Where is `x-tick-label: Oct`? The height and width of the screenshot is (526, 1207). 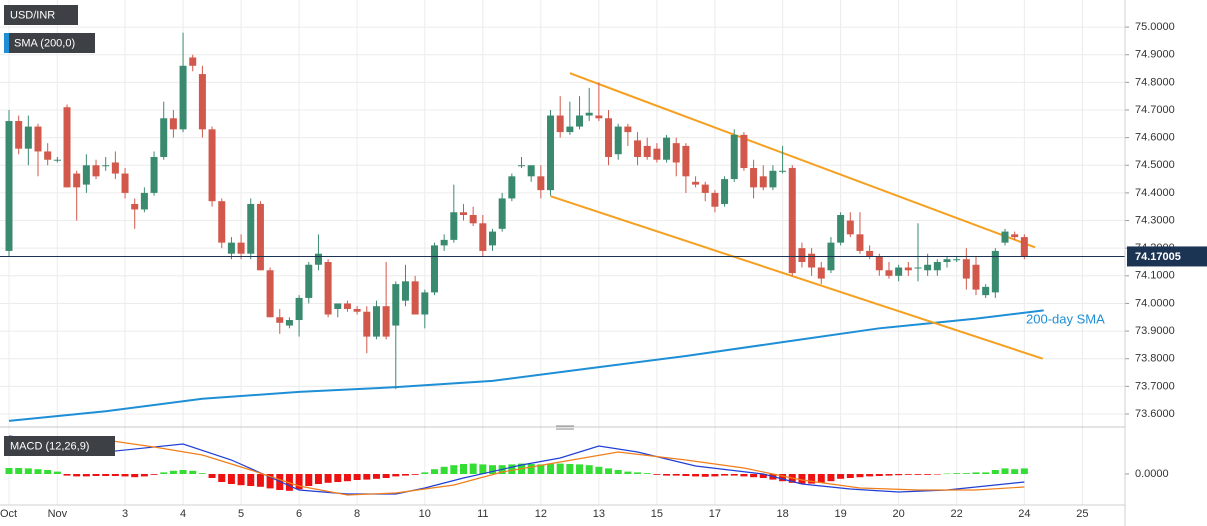 x-tick-label: Oct is located at coordinates (8, 514).